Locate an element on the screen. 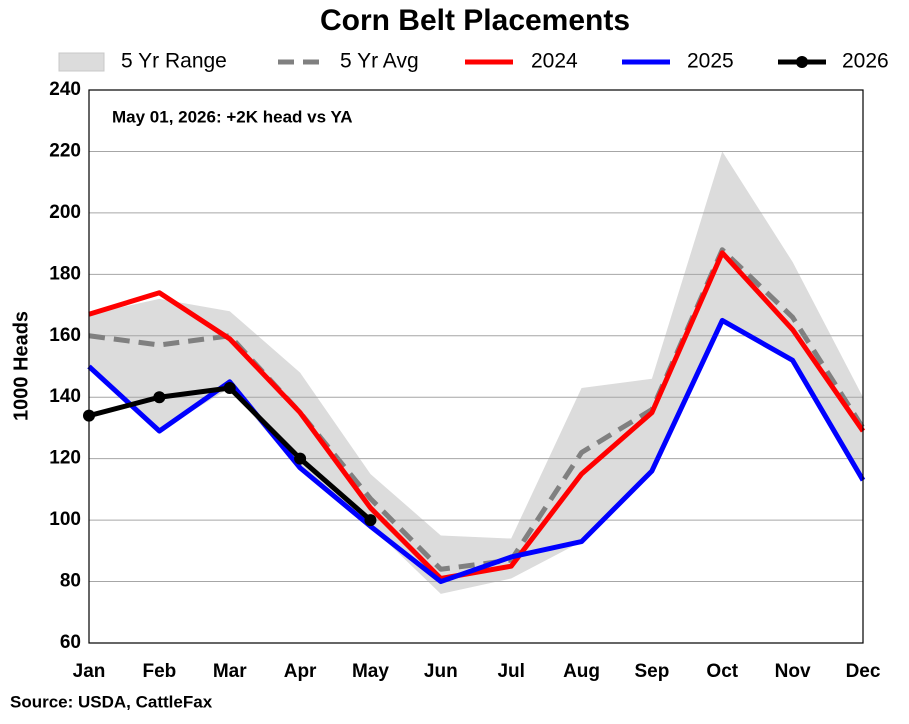 The width and height of the screenshot is (909, 724). annotation: May 01, 2026: +2K head vs YA is located at coordinates (232, 116).